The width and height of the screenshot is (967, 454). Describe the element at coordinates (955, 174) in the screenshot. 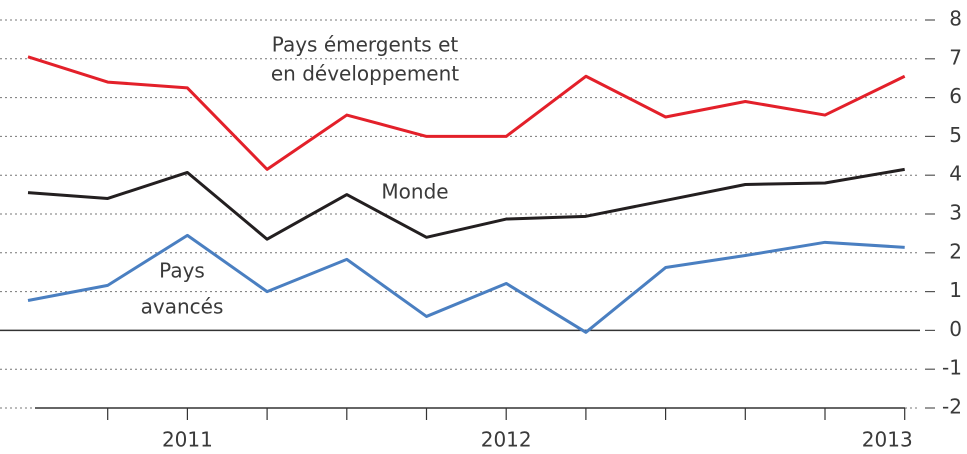

I see `y-tick-label: 4` at that location.